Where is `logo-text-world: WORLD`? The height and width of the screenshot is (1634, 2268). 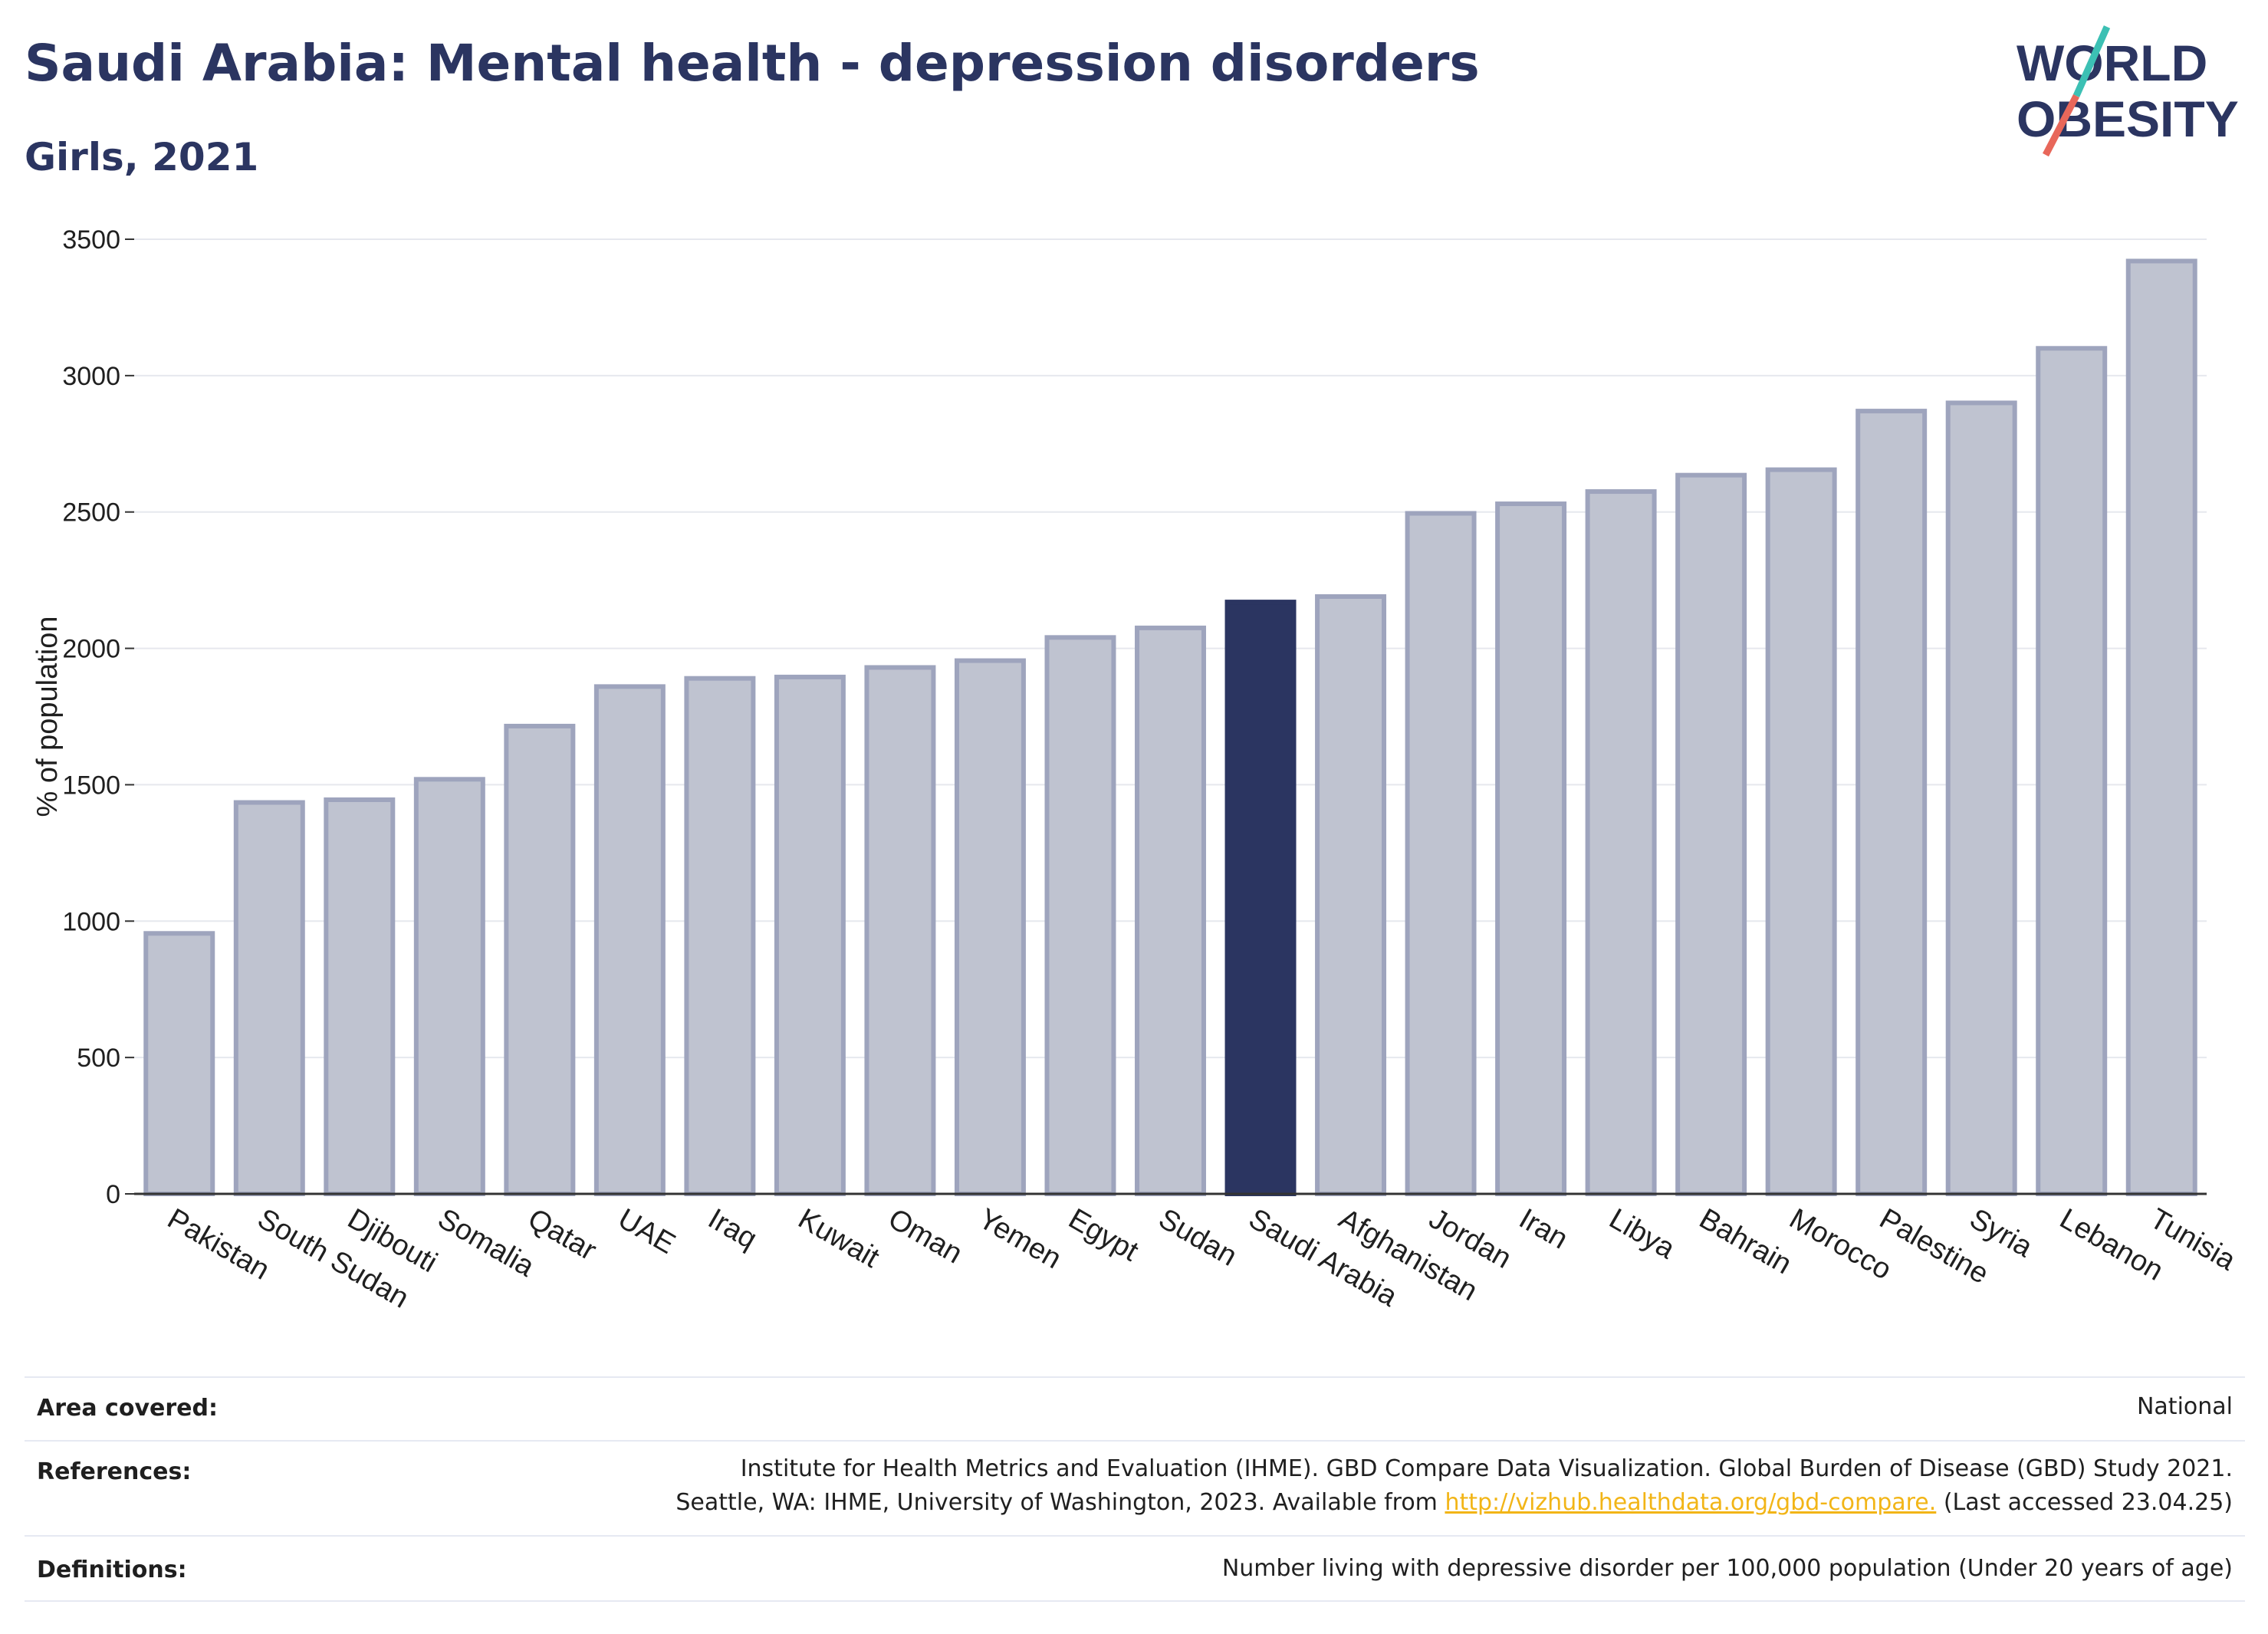 logo-text-world: WORLD is located at coordinates (2112, 63).